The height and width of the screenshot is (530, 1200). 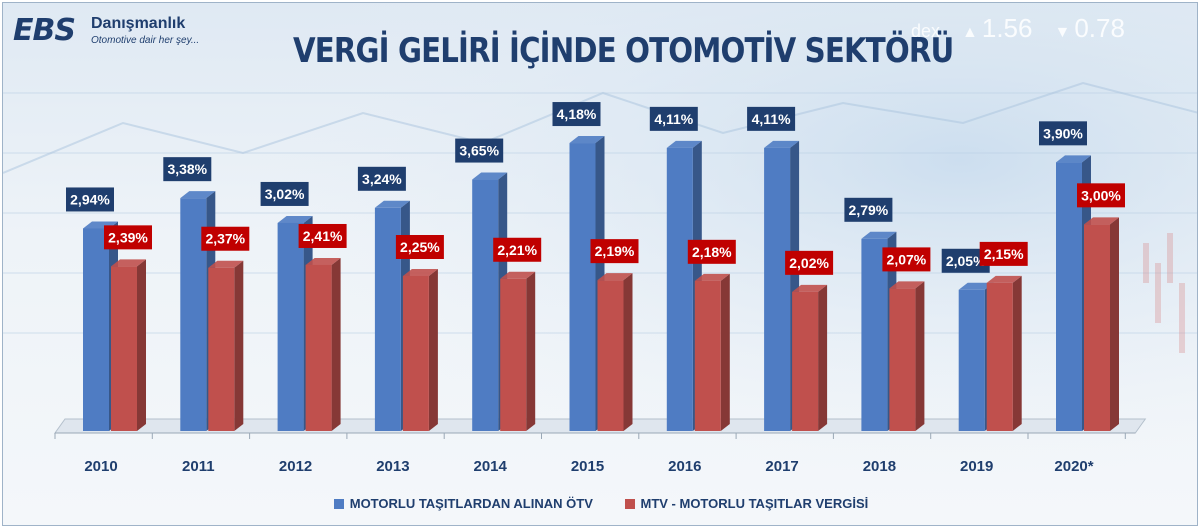 What do you see at coordinates (879, 466) in the screenshot?
I see `x-tick-label: 2018` at bounding box center [879, 466].